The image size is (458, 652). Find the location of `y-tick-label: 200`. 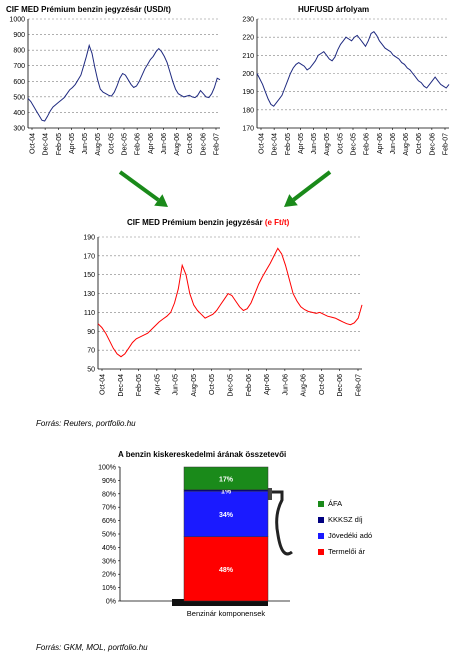

y-tick-label: 200 is located at coordinates (248, 74).